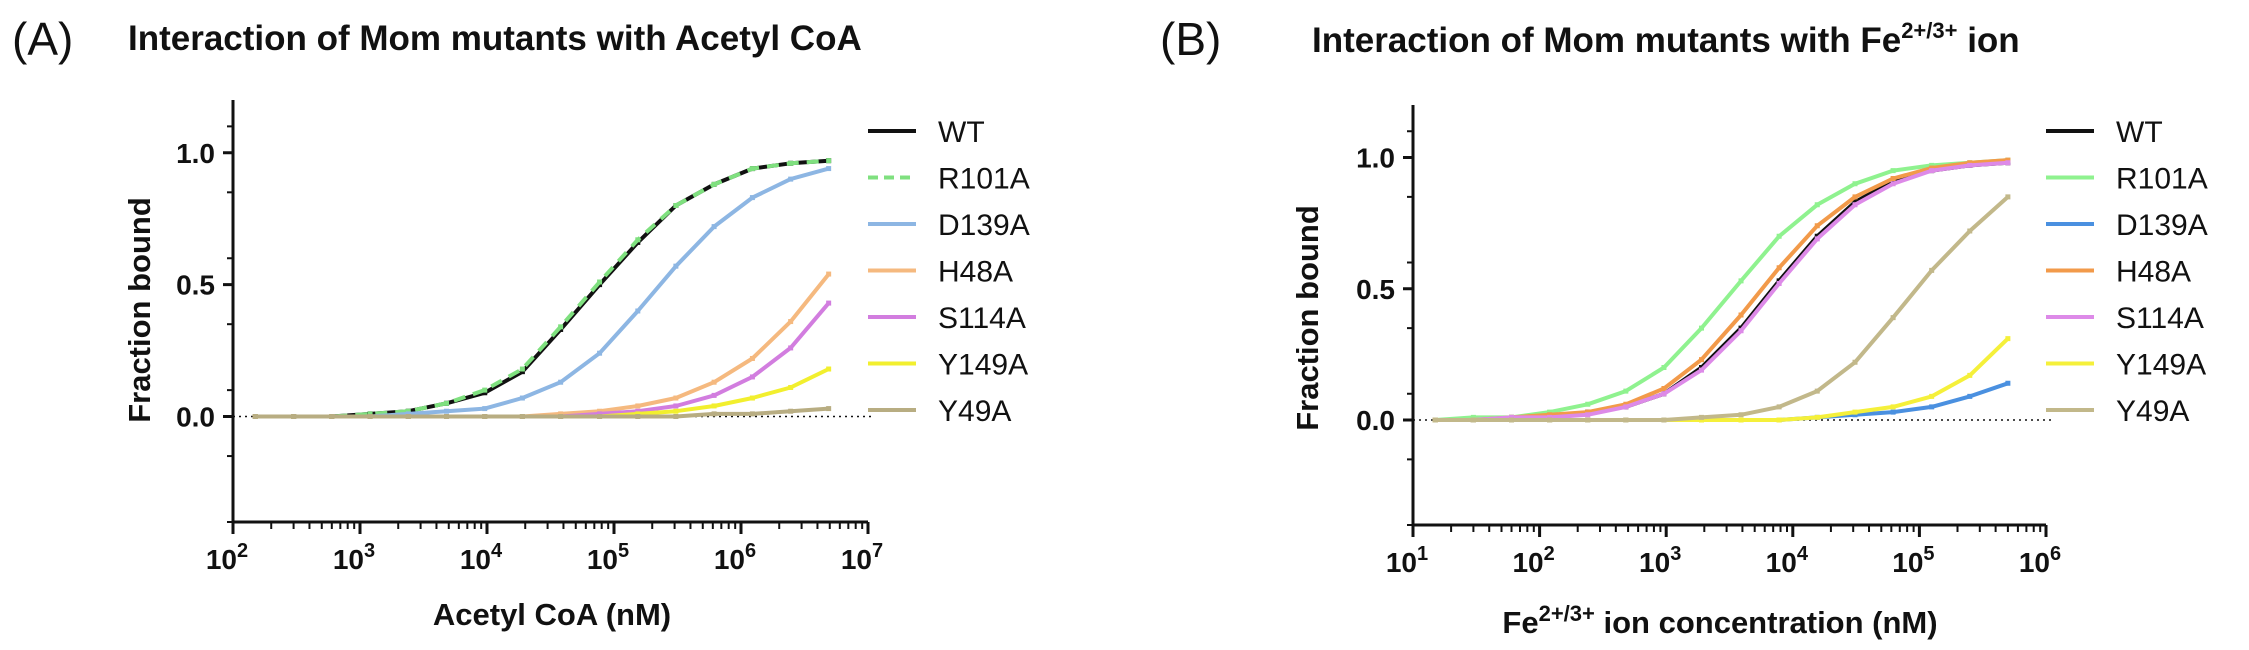  I want to click on panel-a-legend-label: H48A, so click(975, 272).